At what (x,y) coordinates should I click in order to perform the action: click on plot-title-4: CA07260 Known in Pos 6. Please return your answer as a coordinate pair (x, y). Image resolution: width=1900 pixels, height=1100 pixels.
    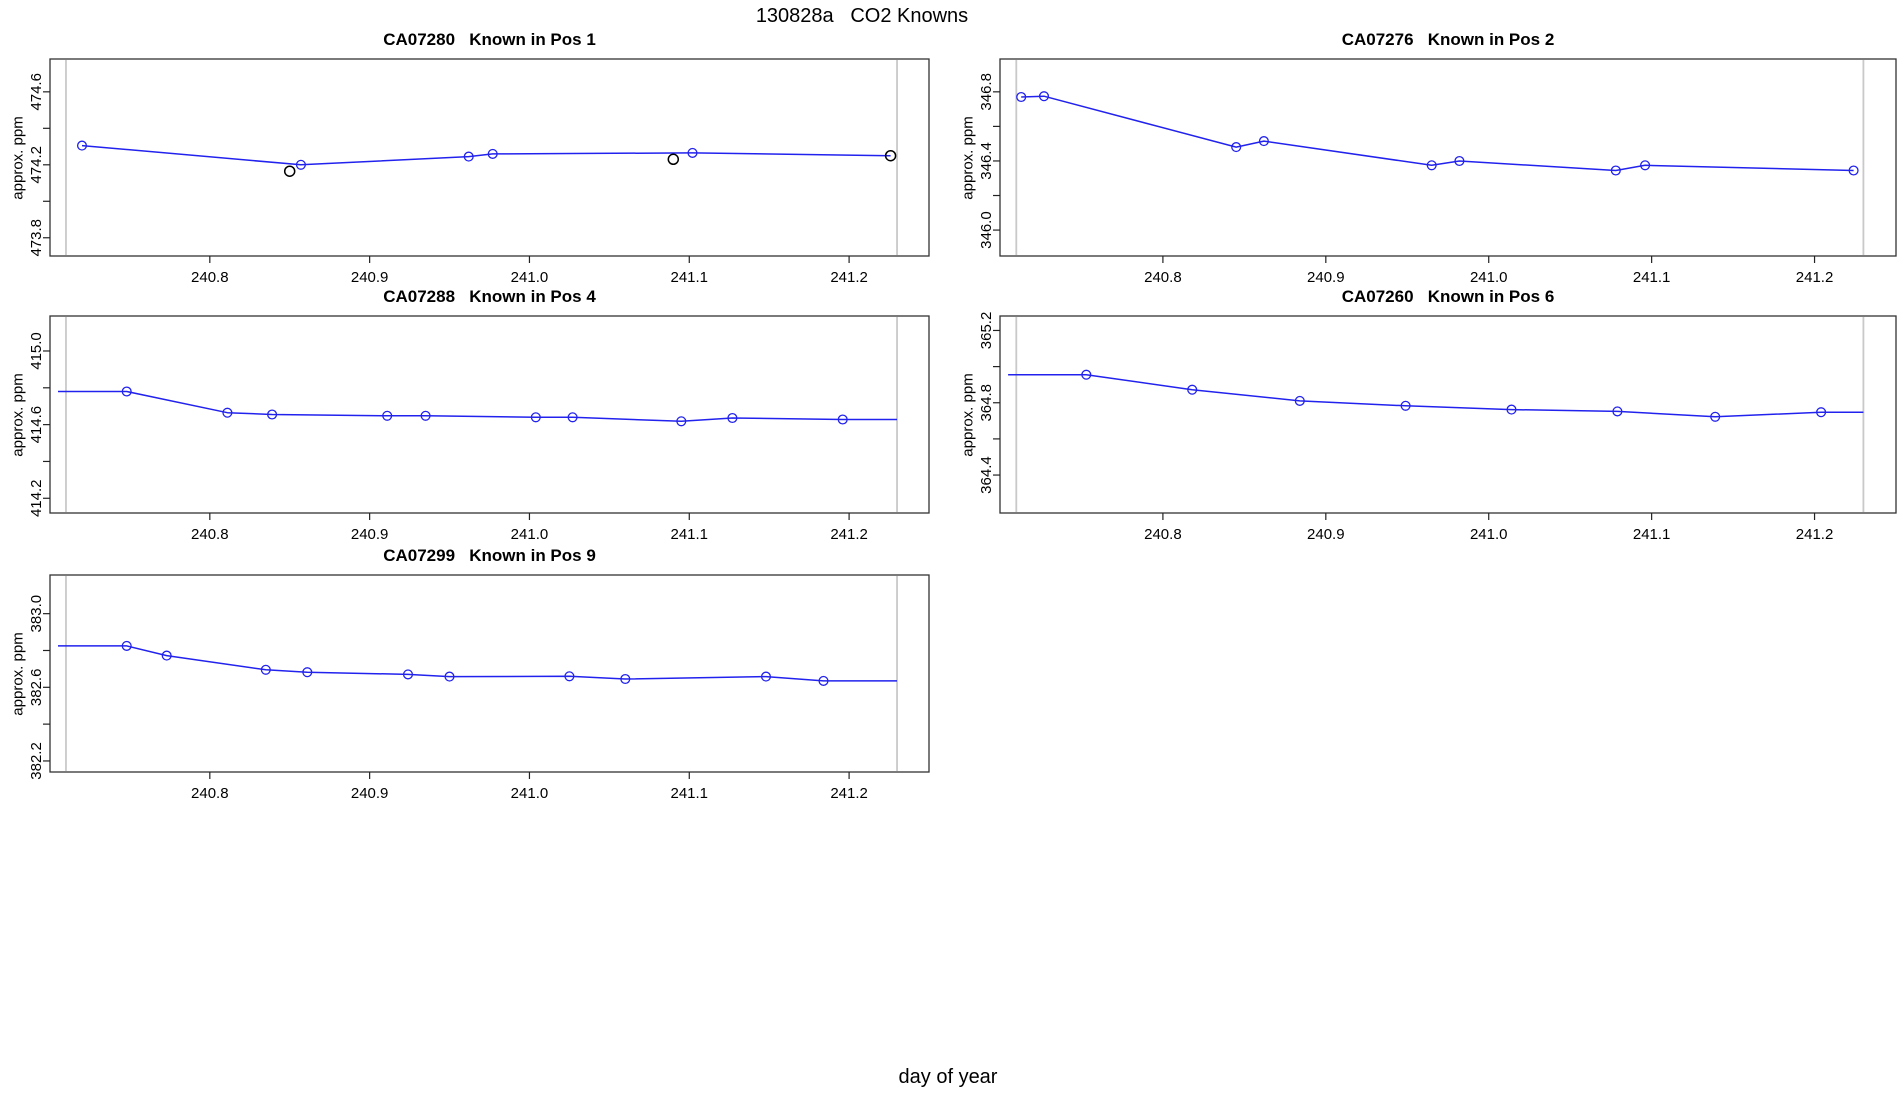
    Looking at the image, I should click on (1448, 296).